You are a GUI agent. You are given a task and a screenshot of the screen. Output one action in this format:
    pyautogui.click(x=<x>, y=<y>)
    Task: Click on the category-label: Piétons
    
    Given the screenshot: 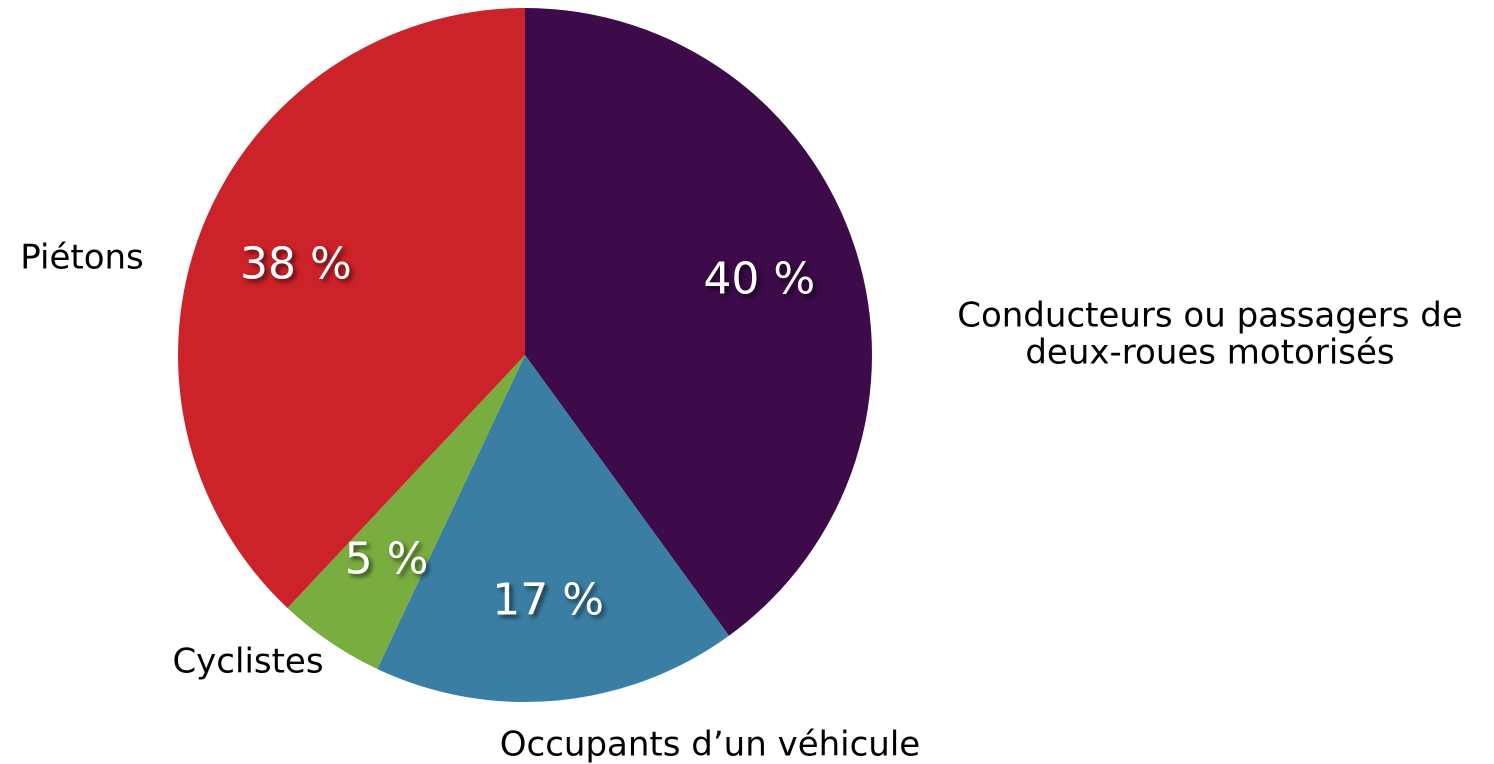 What is the action you would take?
    pyautogui.click(x=82, y=257)
    